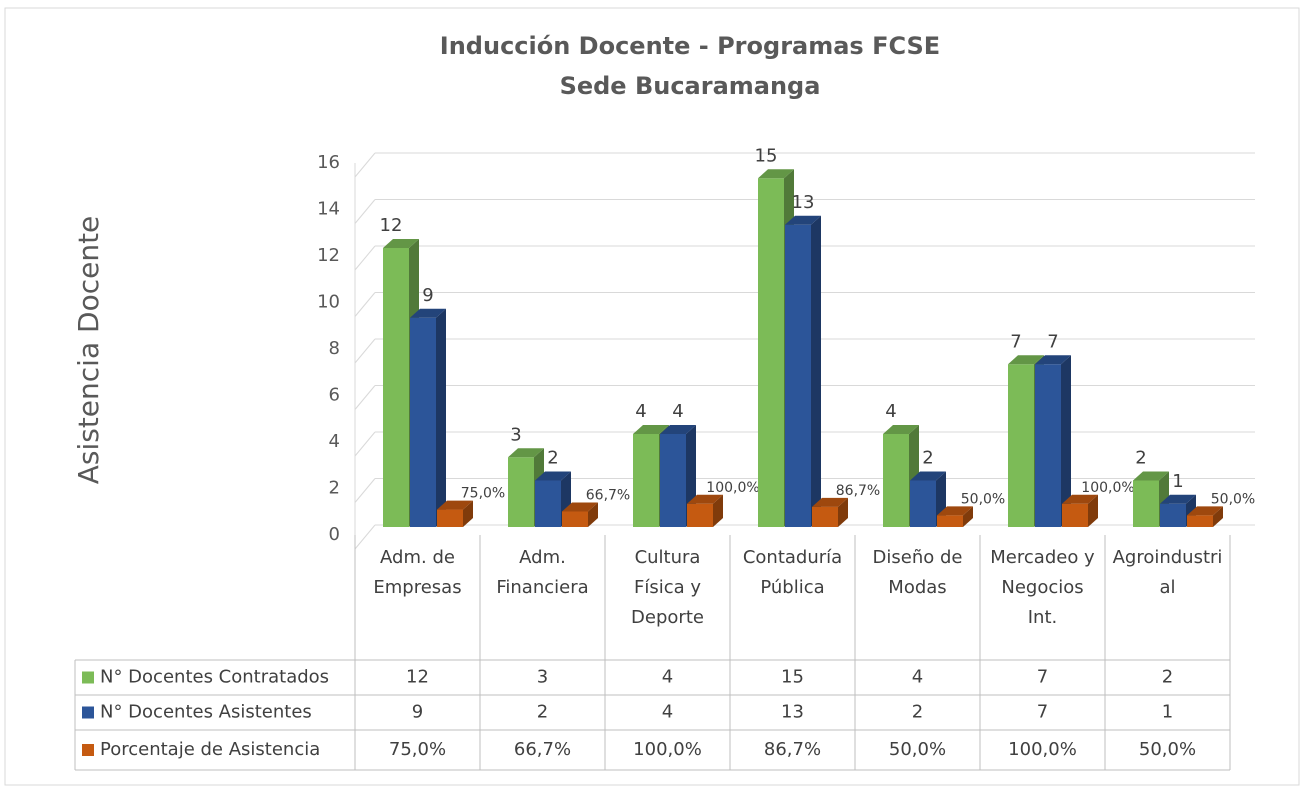 The width and height of the screenshot is (1305, 786). What do you see at coordinates (427, 295) in the screenshot?
I see `data-label: 9` at bounding box center [427, 295].